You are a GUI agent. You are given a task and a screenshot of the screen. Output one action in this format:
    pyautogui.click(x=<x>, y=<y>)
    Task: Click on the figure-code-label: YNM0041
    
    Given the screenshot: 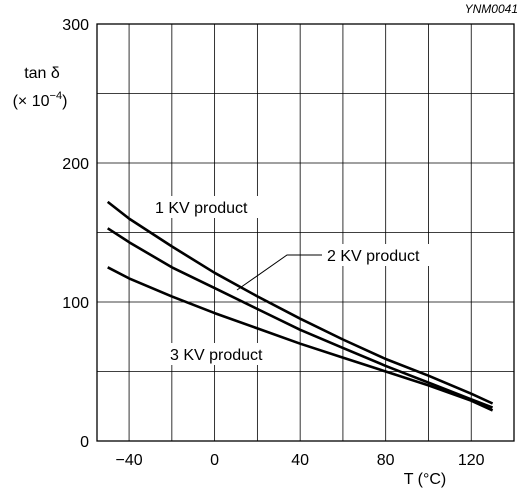 What is the action you would take?
    pyautogui.click(x=491, y=9)
    